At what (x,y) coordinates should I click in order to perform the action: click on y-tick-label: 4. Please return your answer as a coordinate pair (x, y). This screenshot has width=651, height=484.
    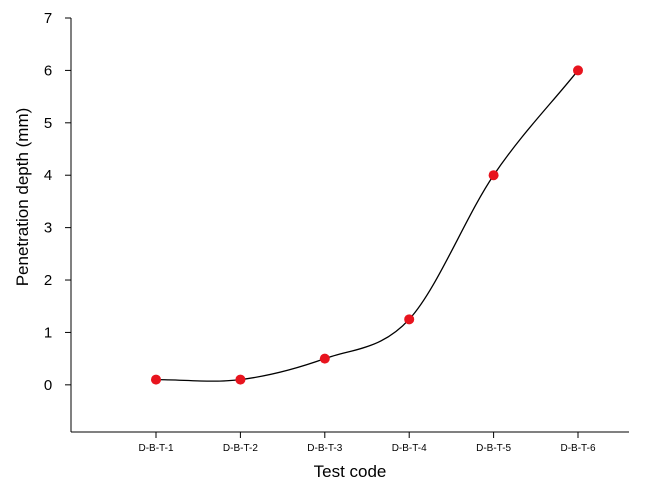
    Looking at the image, I should click on (48, 175).